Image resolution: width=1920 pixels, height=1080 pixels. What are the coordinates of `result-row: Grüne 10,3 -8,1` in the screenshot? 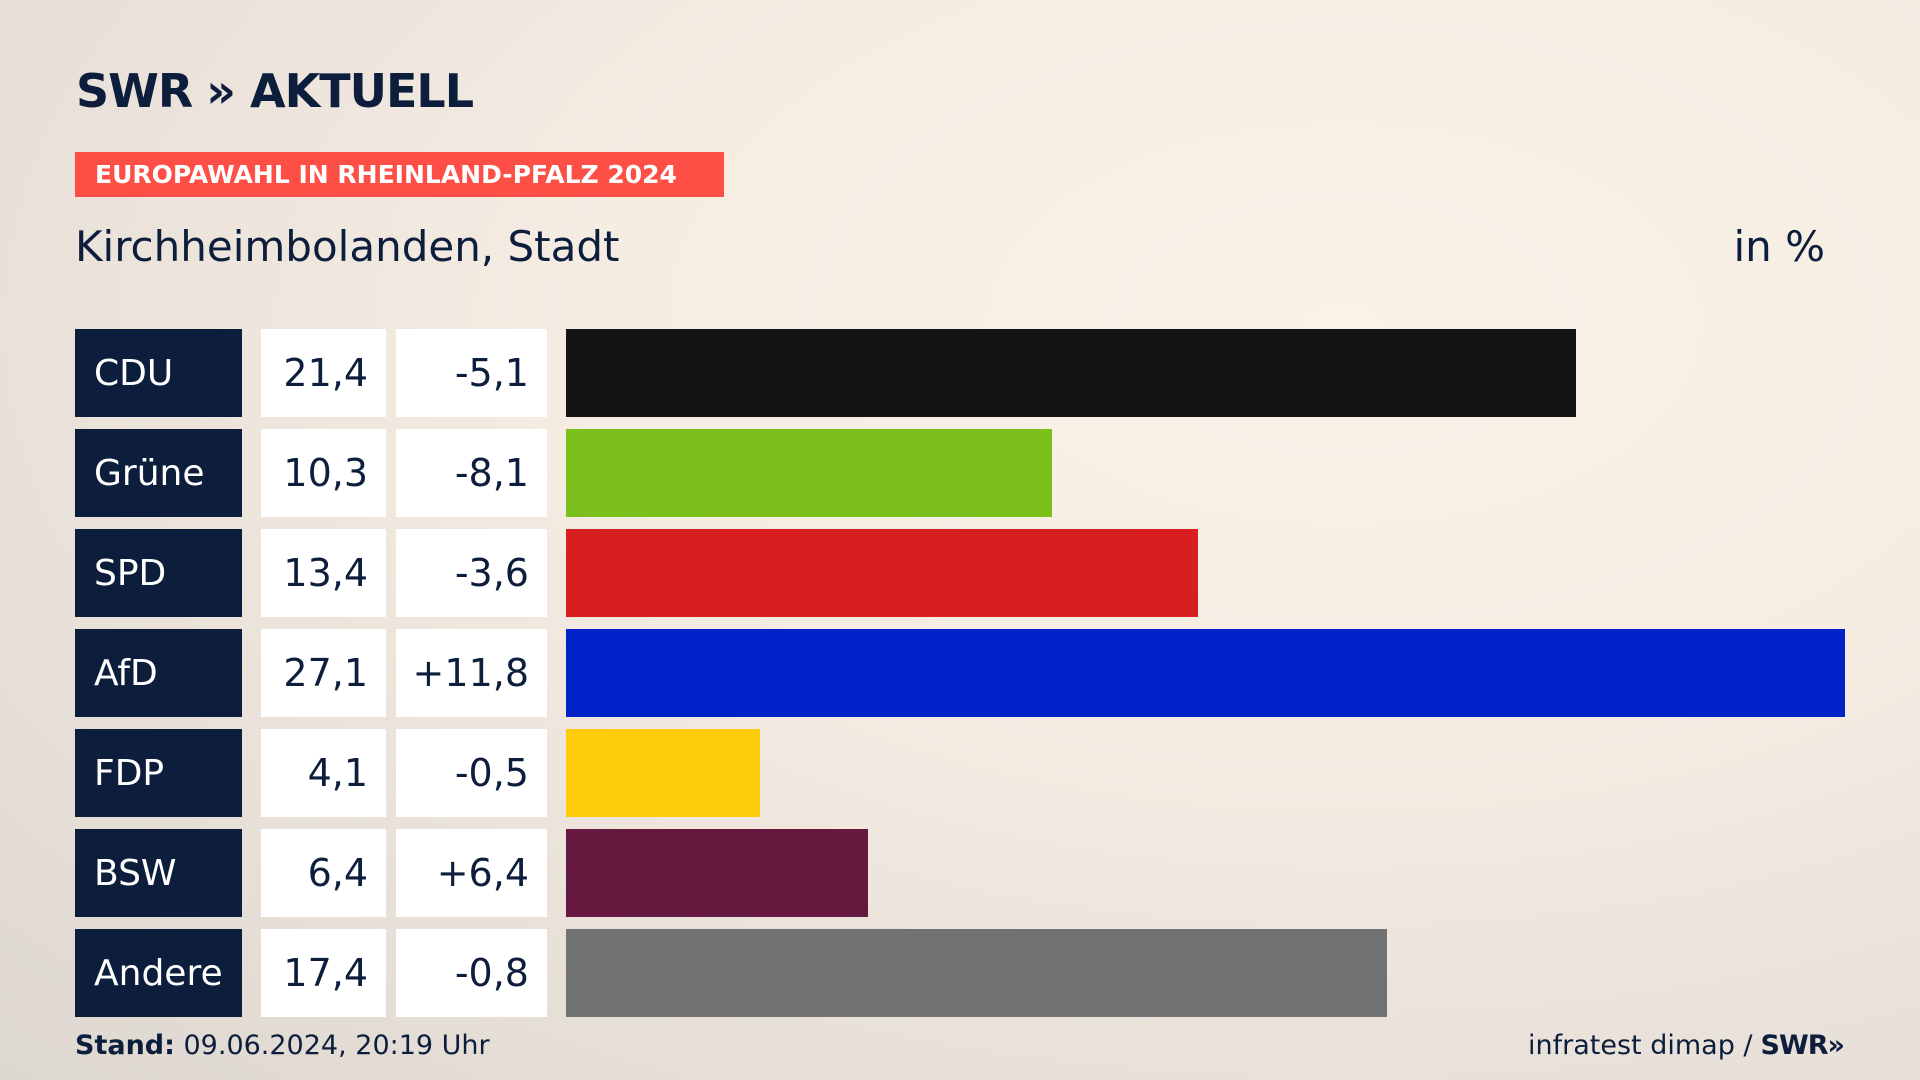 It's located at (960, 473).